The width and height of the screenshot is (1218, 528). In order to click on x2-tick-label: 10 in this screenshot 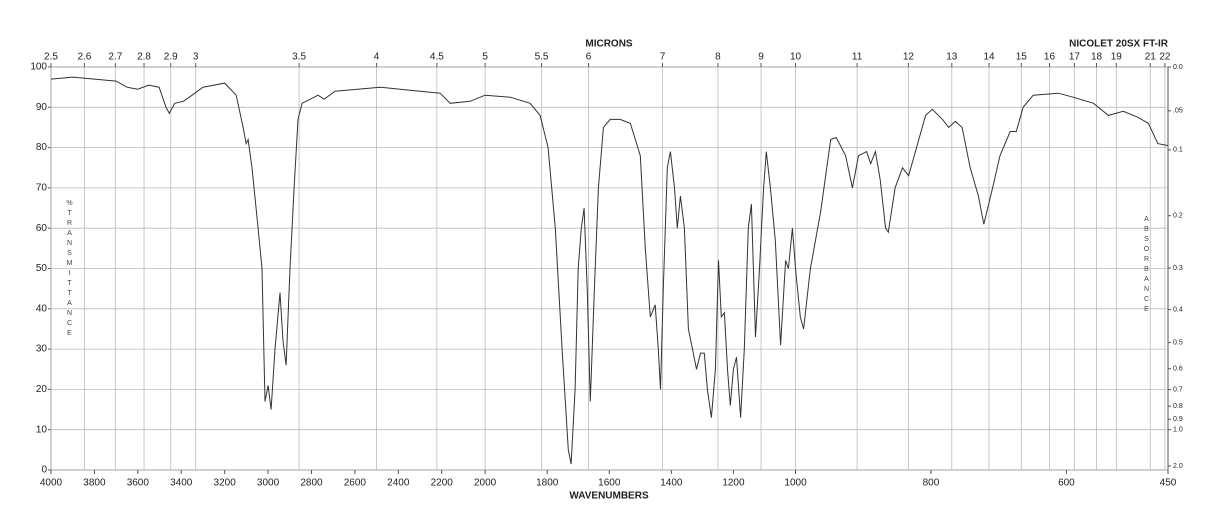, I will do `click(796, 57)`.